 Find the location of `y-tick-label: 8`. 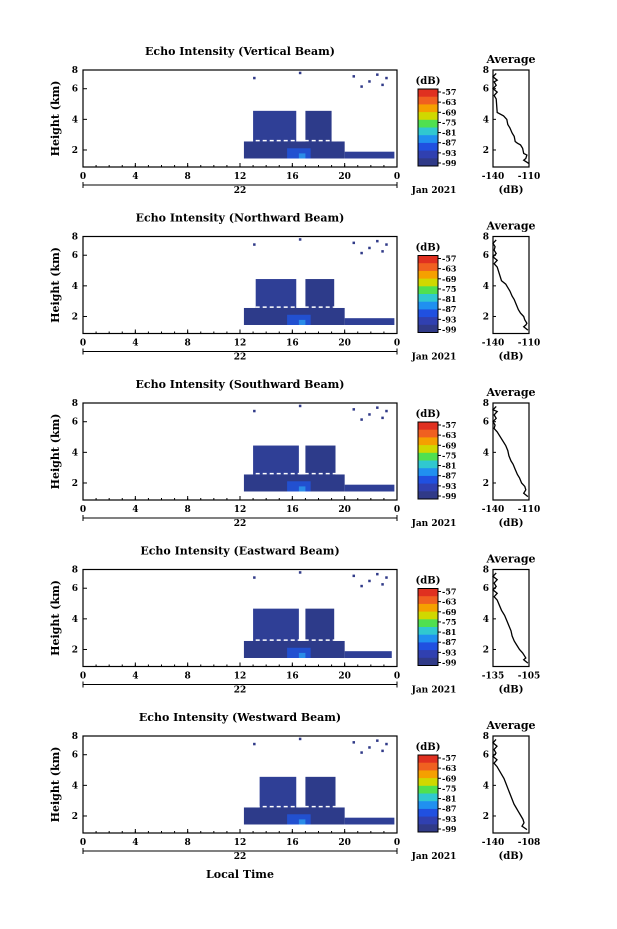

y-tick-label: 8 is located at coordinates (75, 737).